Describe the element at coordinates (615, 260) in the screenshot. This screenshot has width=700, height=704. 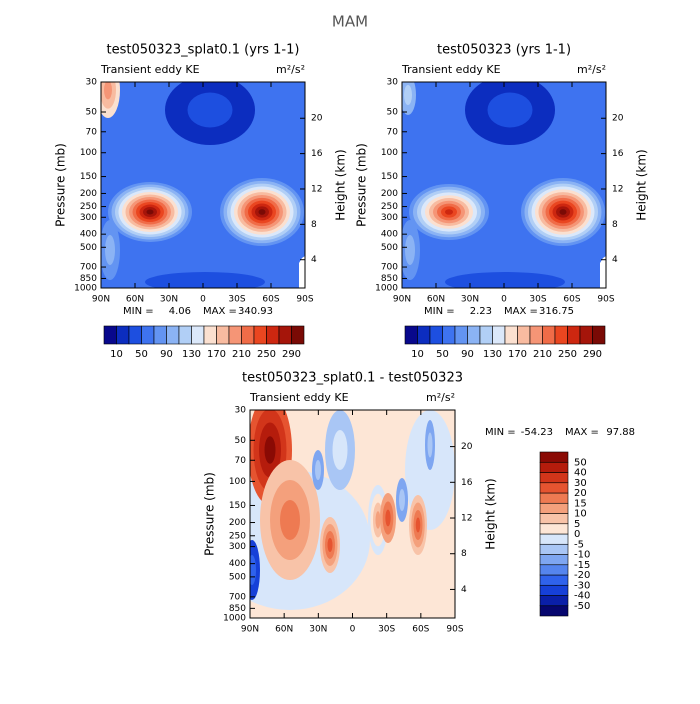
I see `y2-tick-label: 4` at that location.